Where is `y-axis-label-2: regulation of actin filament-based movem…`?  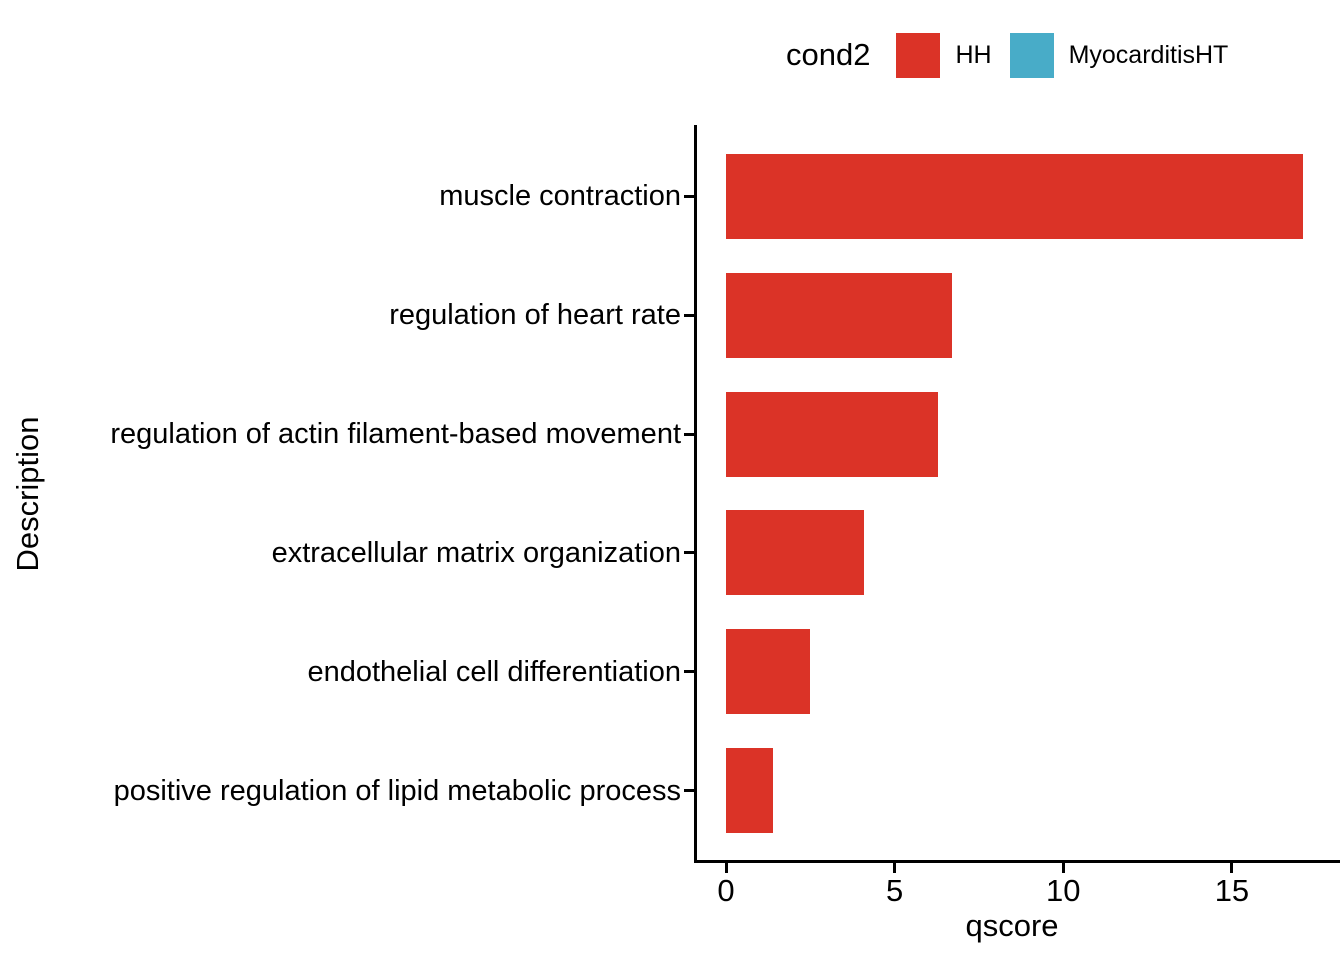
y-axis-label-2: regulation of actin filament-based movem… is located at coordinates (395, 434).